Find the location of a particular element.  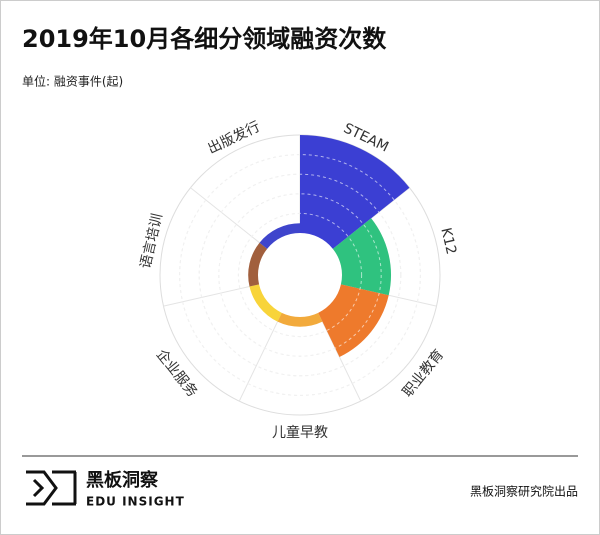

logo is located at coordinates (51, 488).